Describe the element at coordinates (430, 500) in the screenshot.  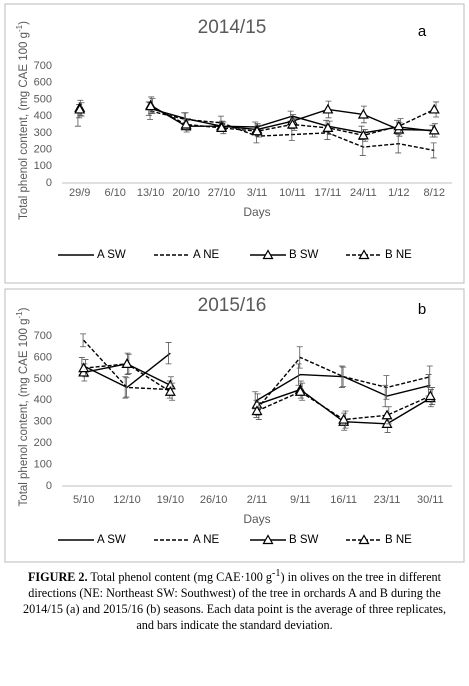
I see `x-tick-label: 30/11` at that location.